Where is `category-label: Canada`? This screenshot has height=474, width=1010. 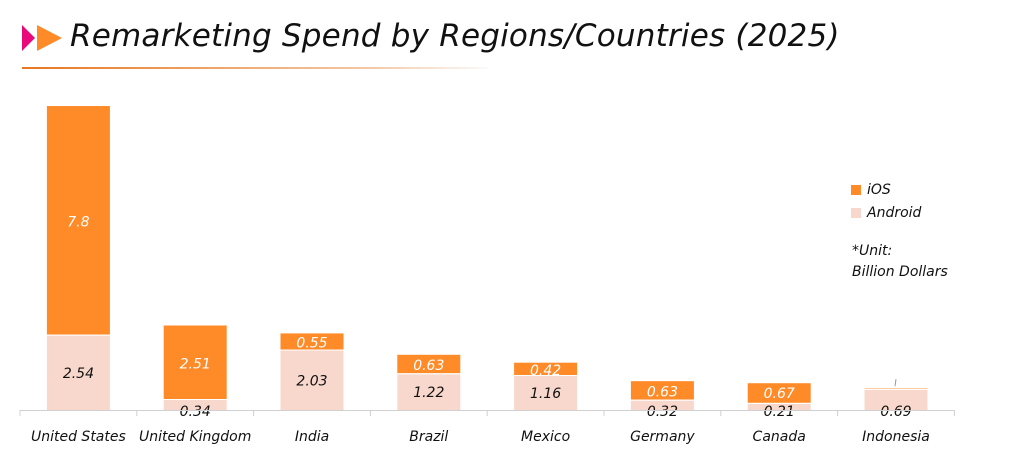 category-label: Canada is located at coordinates (779, 437).